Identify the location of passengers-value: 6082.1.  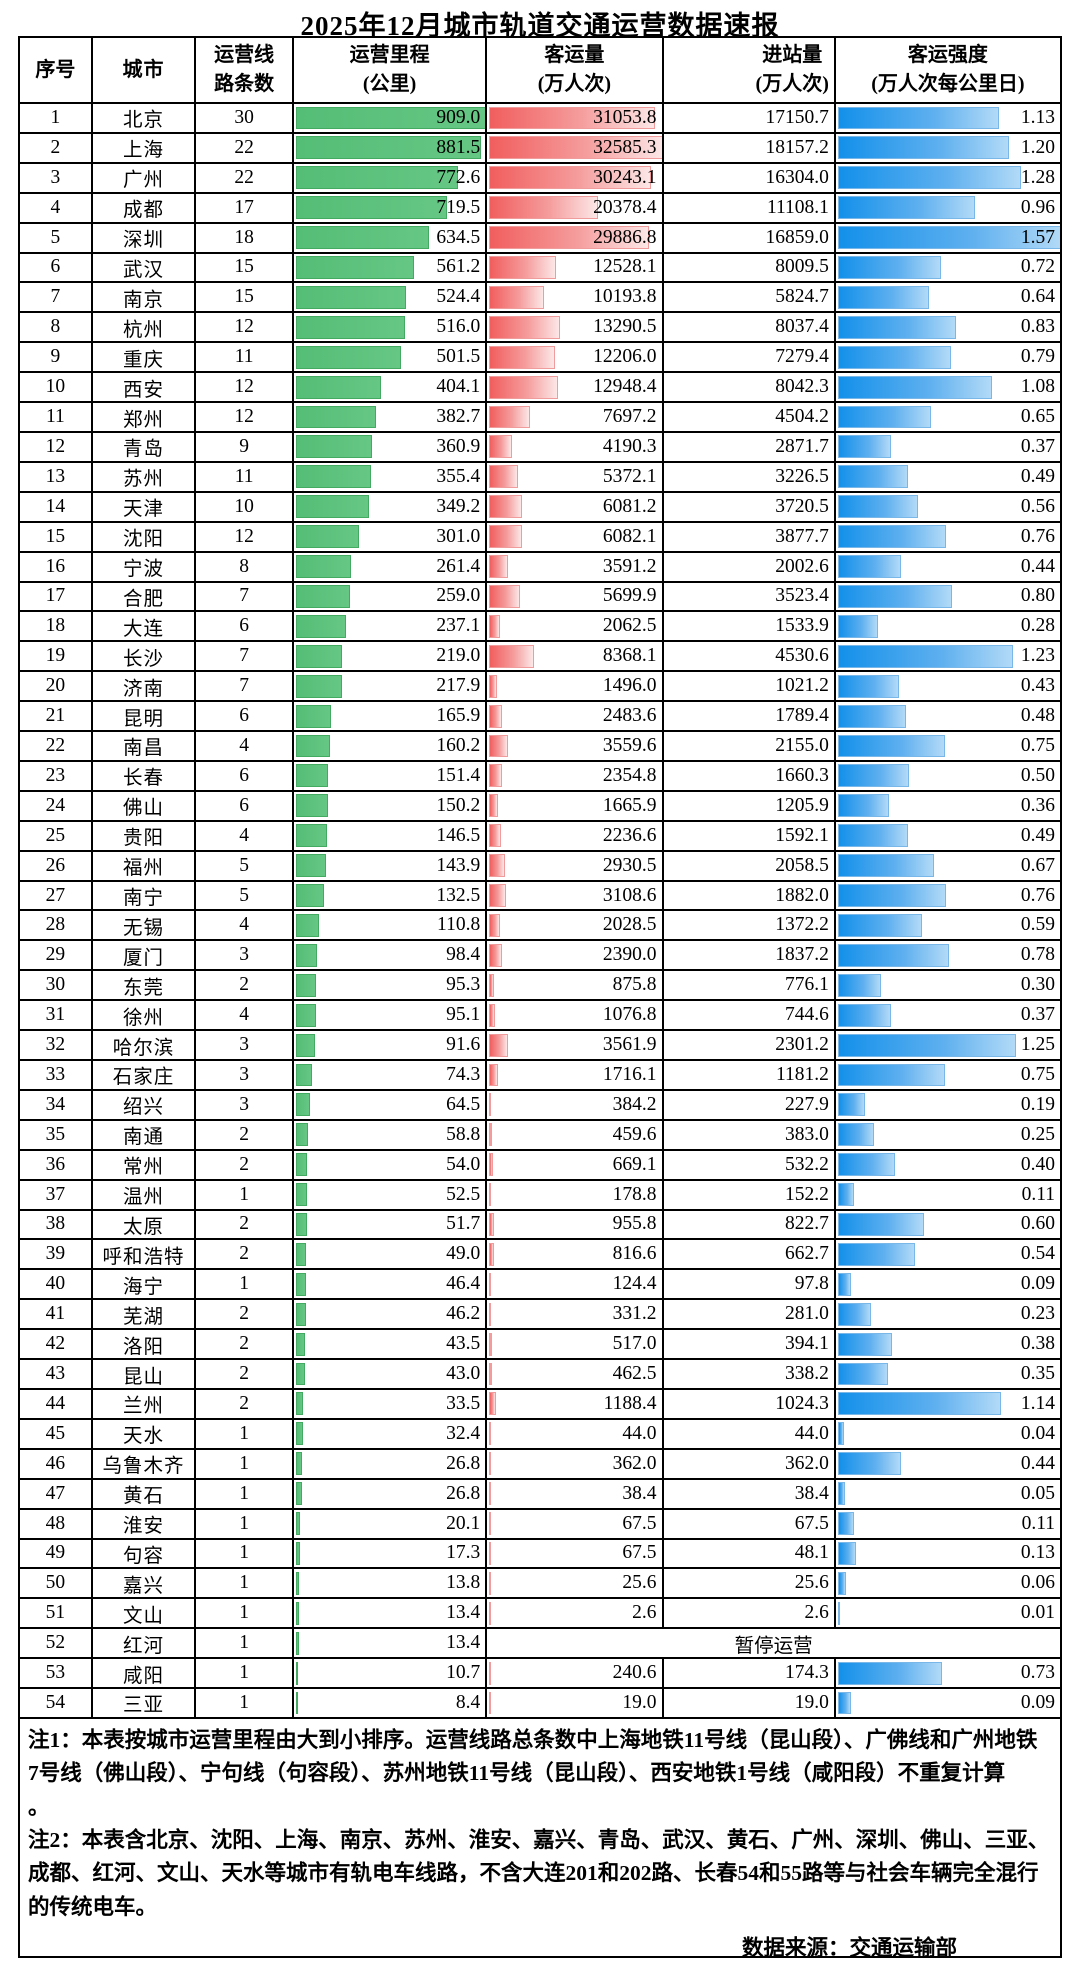
(629, 536).